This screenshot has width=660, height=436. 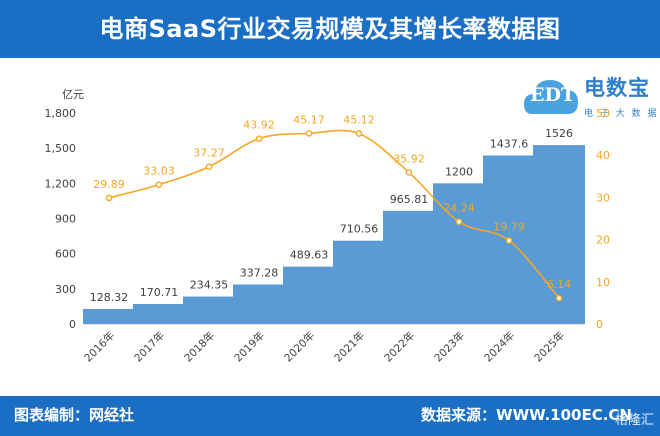 I want to click on footer-source-left: 图表编制：网经社, so click(x=74, y=415).